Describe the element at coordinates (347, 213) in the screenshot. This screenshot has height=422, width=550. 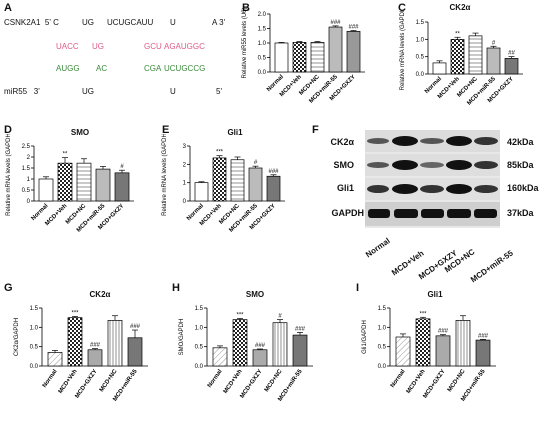
I see `blot-label-gapdh: GAPDH` at that location.